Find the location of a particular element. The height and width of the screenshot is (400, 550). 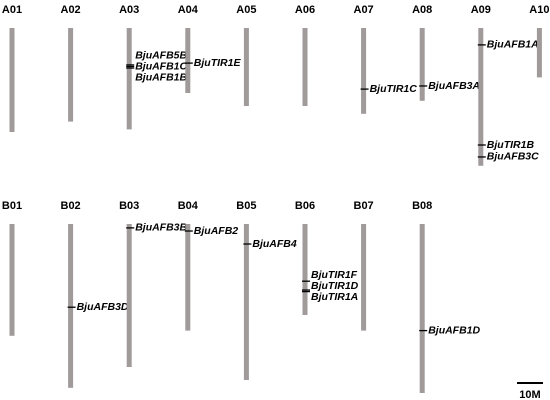

chromosome-label: A01 is located at coordinates (12, 10).